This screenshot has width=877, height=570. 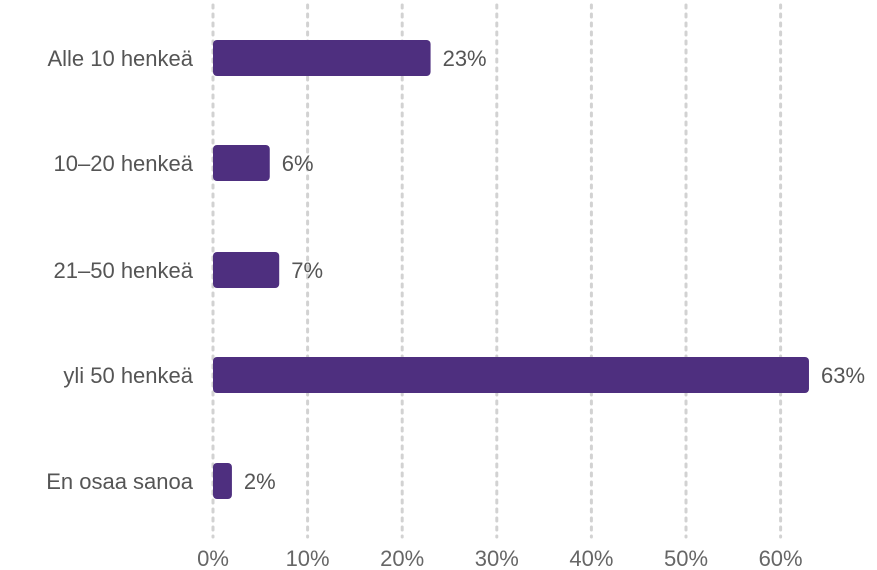 I want to click on x-axis-ticks: 0% 10% 20% 30% 40% 50% 60%, so click(x=500, y=558).